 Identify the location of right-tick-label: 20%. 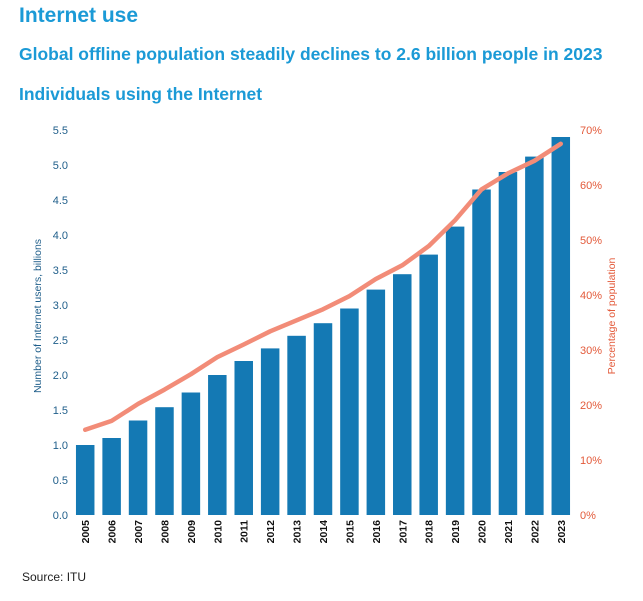
(591, 406).